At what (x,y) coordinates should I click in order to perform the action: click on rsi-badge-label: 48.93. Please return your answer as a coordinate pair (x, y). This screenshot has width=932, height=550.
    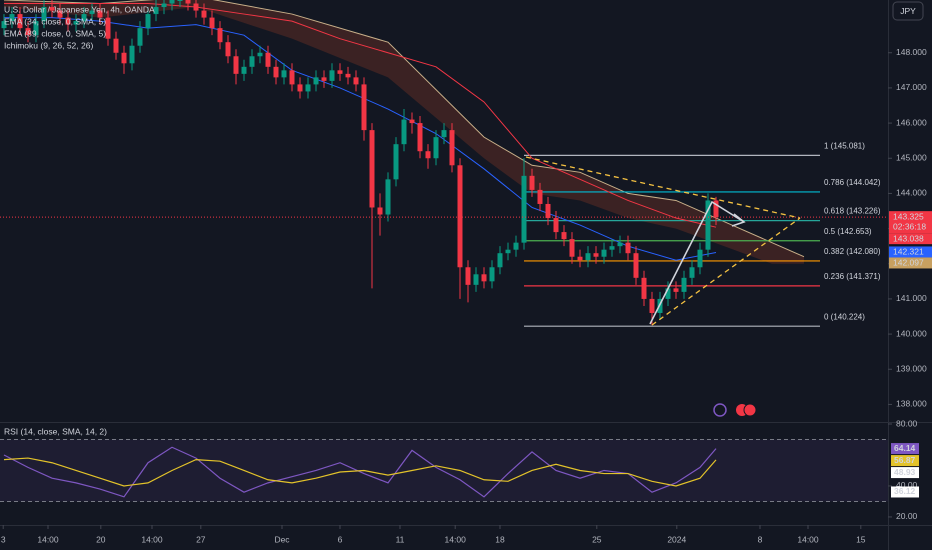
    Looking at the image, I should click on (905, 472).